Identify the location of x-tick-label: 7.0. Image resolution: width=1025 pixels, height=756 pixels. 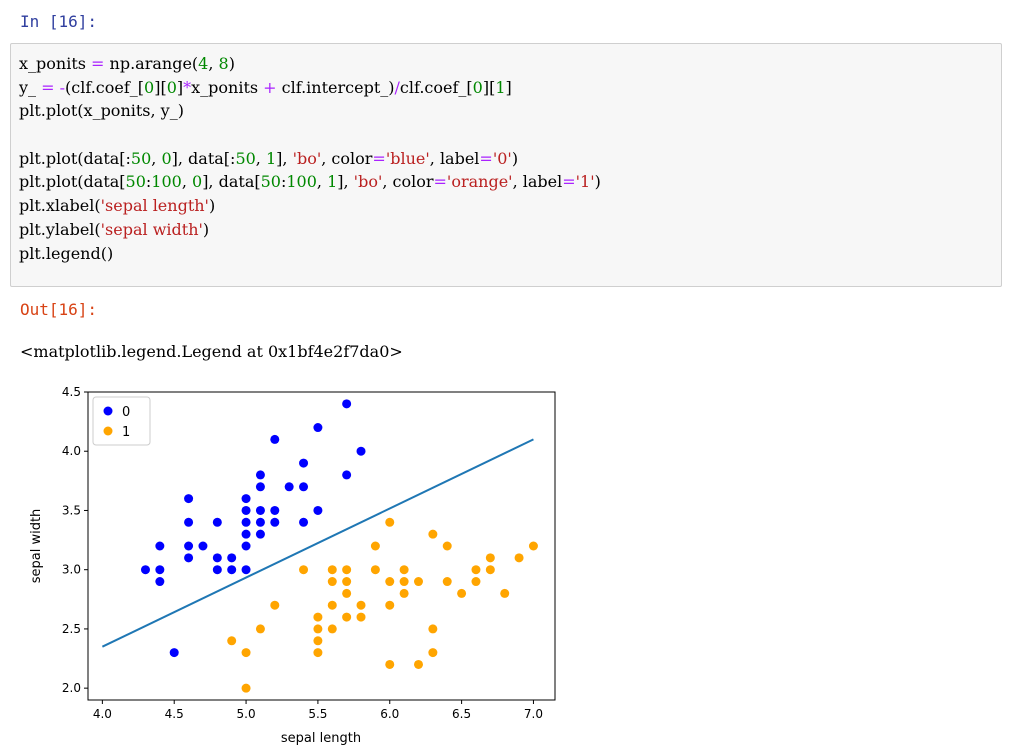
(533, 714).